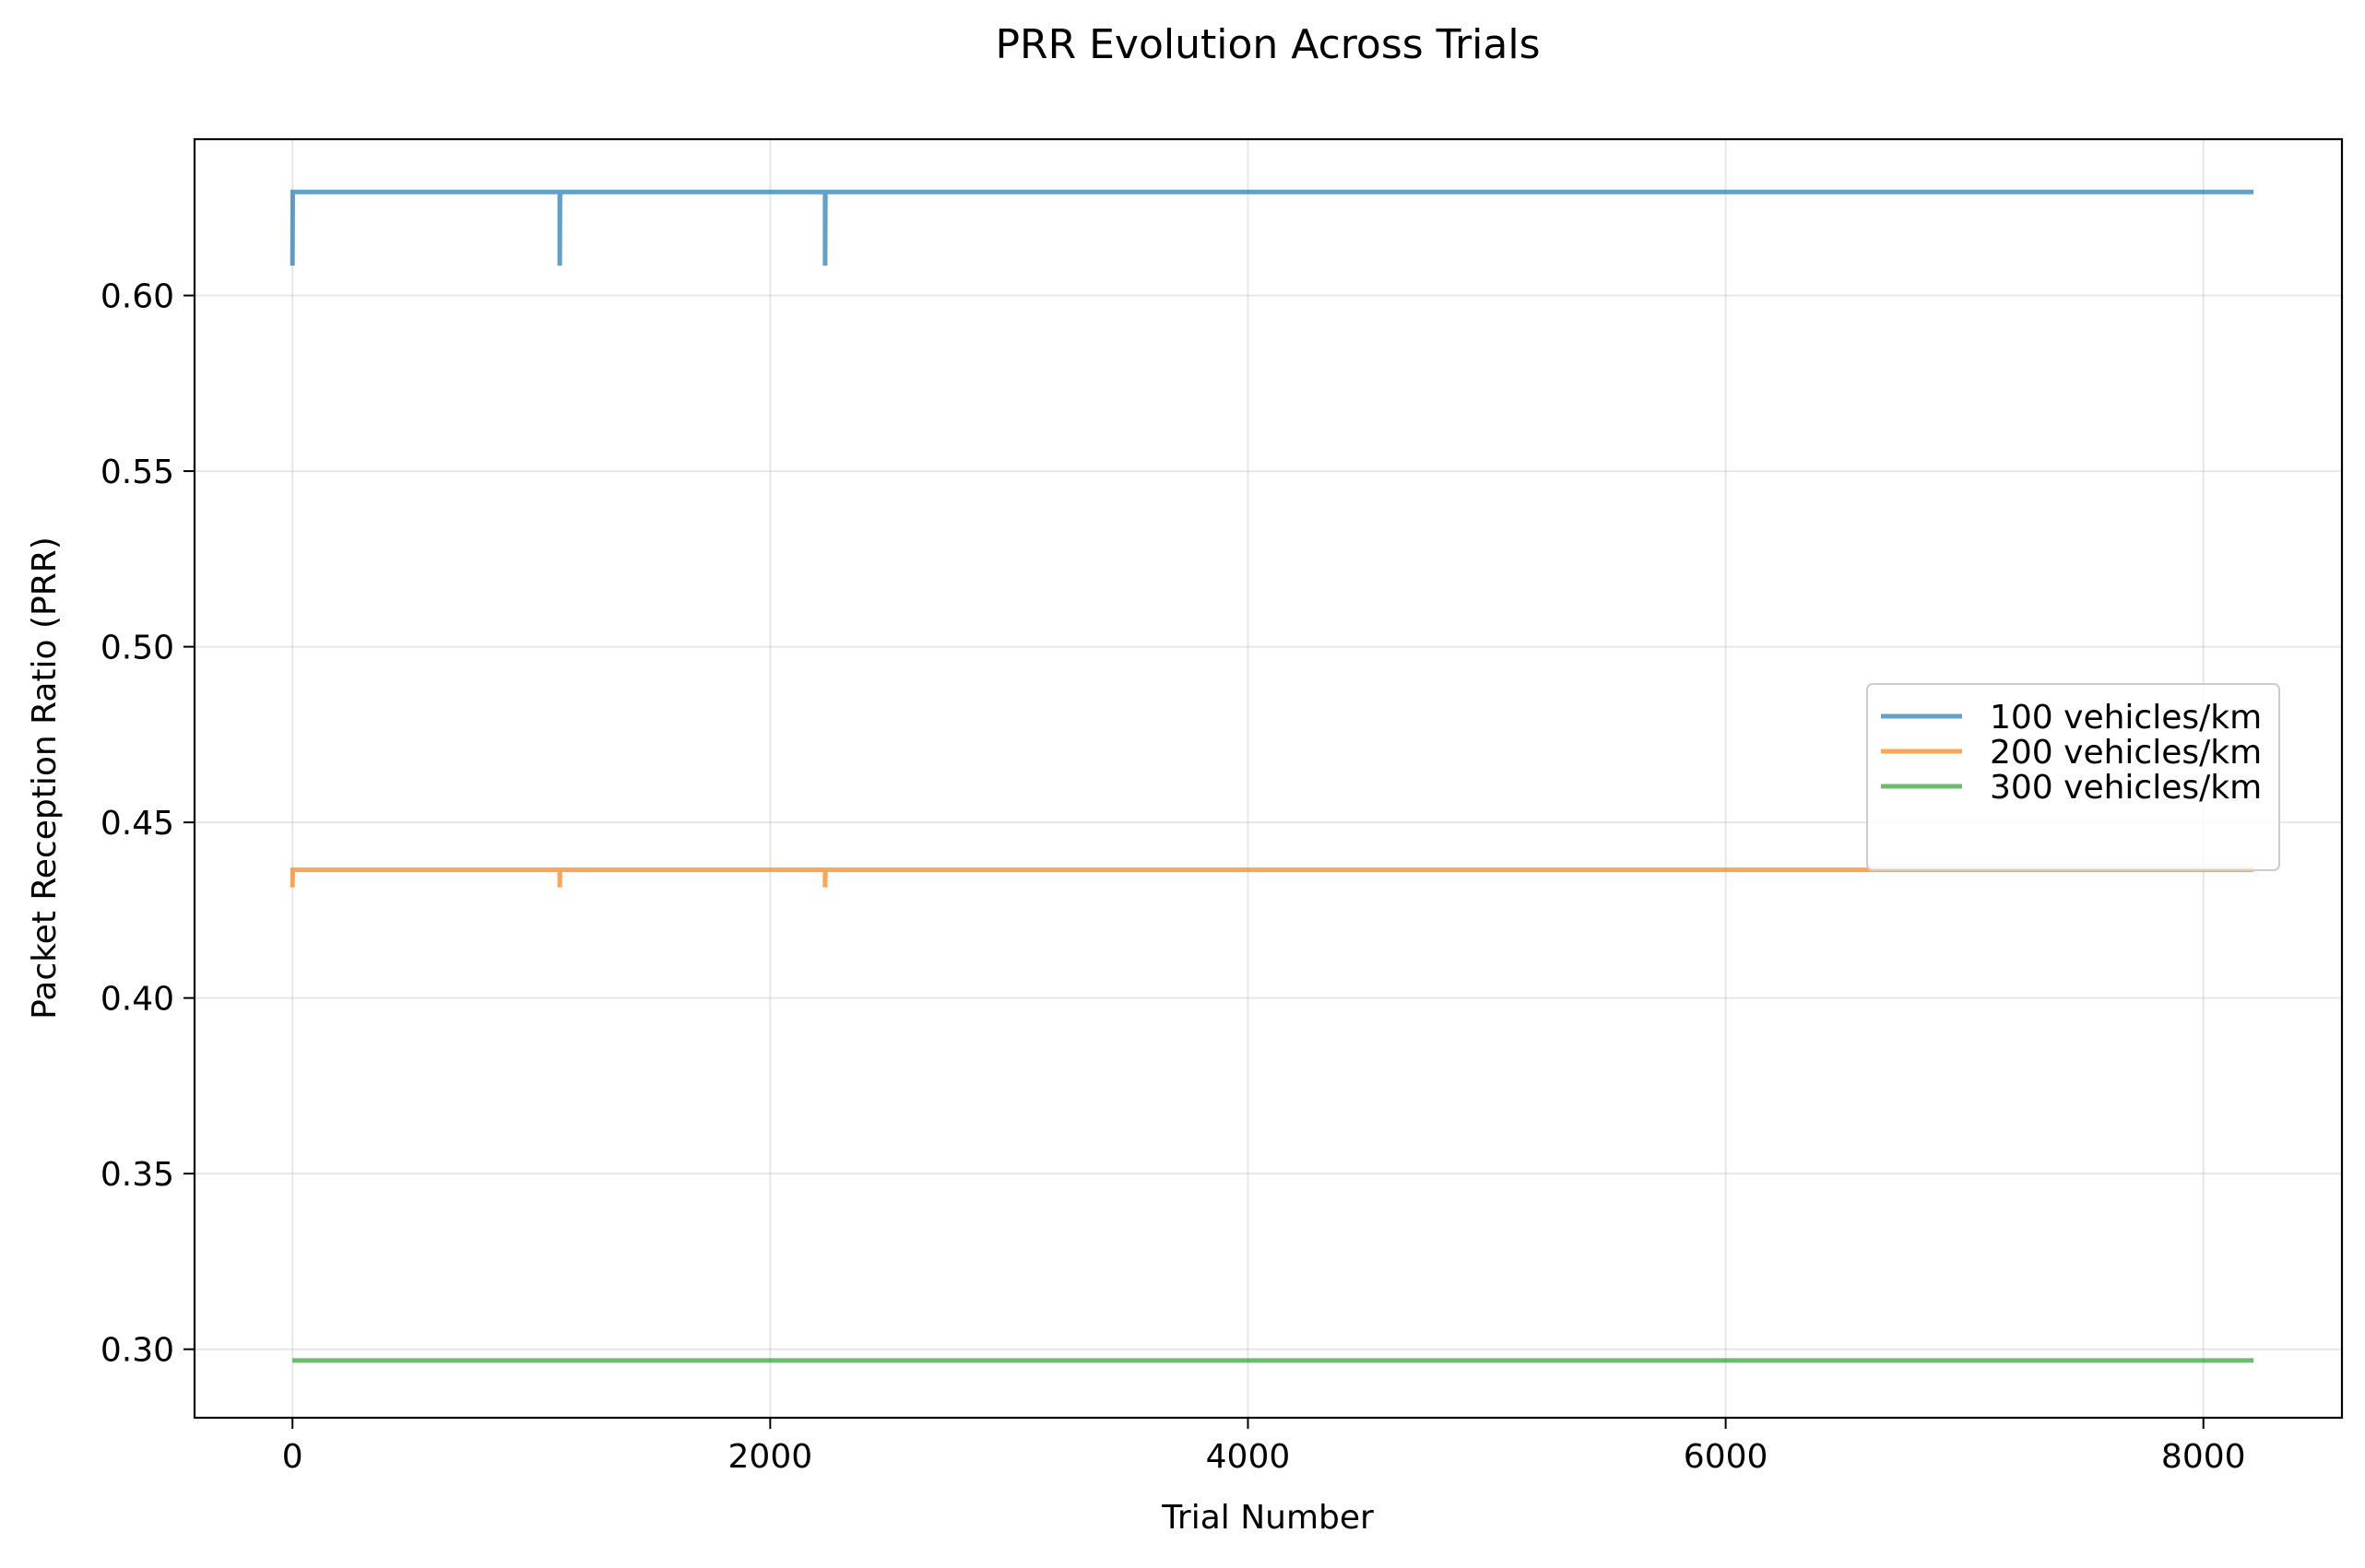 This screenshot has height=1568, width=2365. What do you see at coordinates (293, 1457) in the screenshot?
I see `x-tick-label: 0` at bounding box center [293, 1457].